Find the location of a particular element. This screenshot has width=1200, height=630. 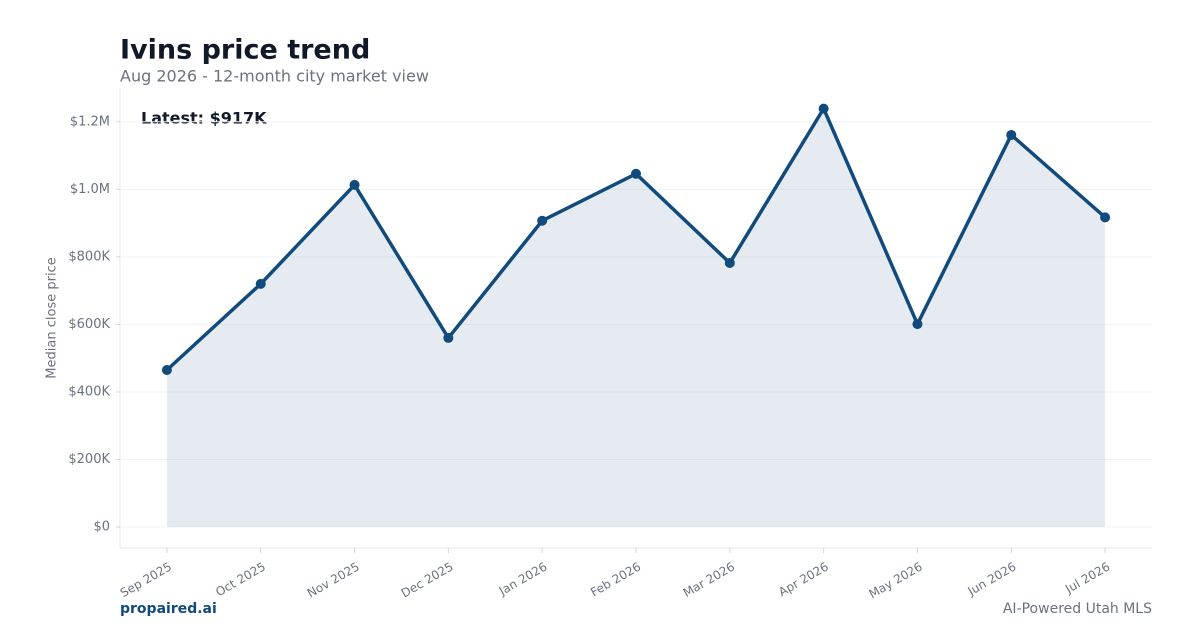

annotation: Latest: $917K is located at coordinates (204, 118).